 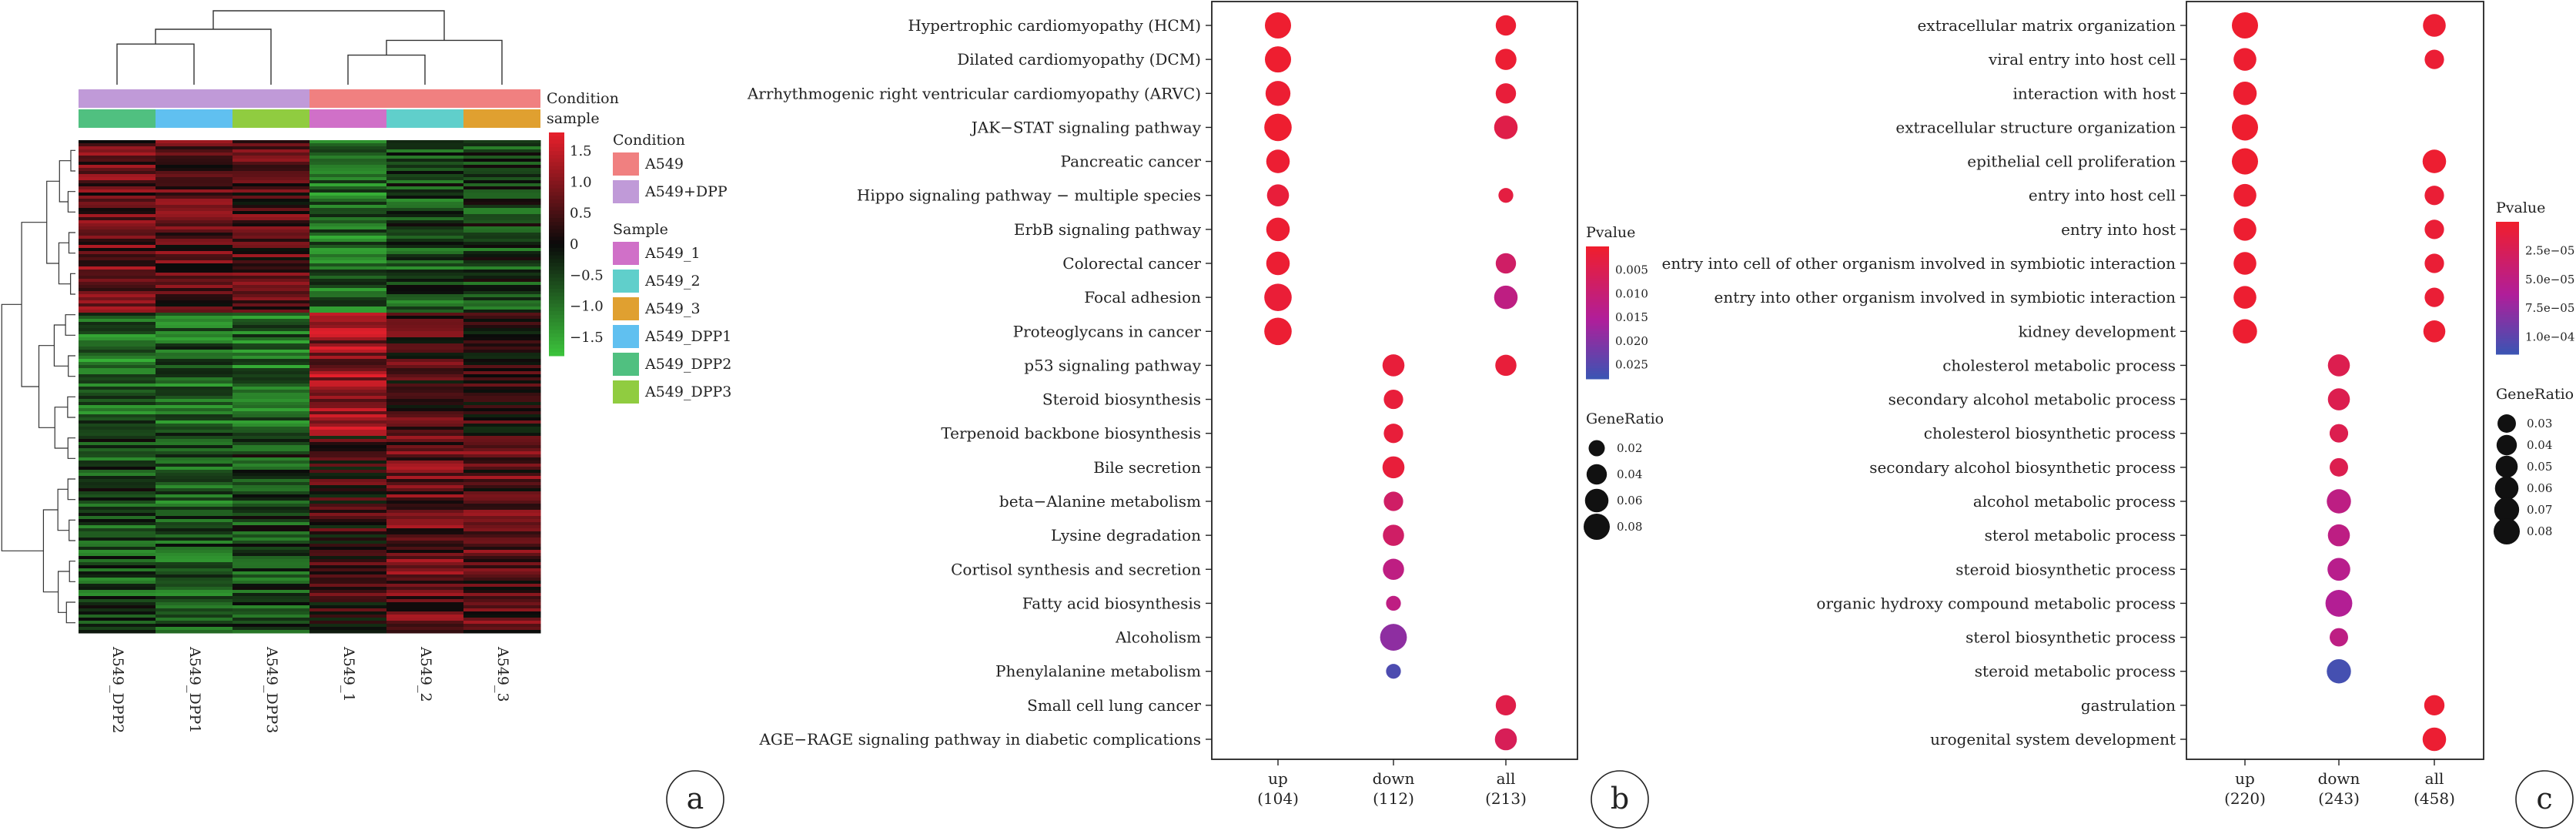 I want to click on pvalue-tick-label: 0.020, so click(x=1632, y=341).